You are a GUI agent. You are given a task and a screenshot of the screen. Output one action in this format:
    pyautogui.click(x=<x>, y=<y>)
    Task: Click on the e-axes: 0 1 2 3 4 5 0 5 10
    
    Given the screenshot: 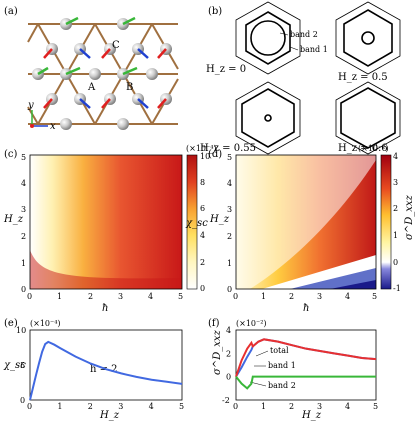 What is the action you would take?
    pyautogui.click(x=100, y=368)
    